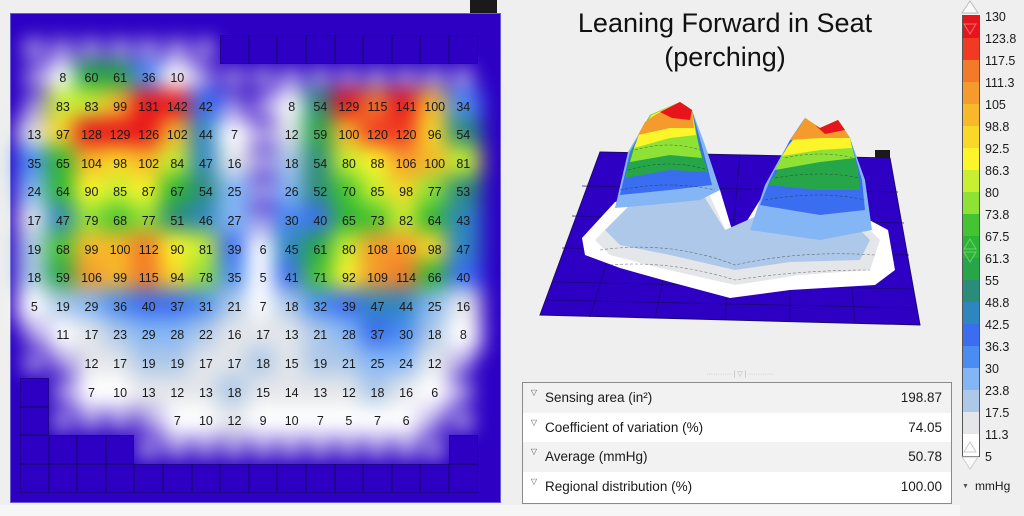  Describe the element at coordinates (406, 220) in the screenshot. I see `heatmap-cell-value: 82` at that location.